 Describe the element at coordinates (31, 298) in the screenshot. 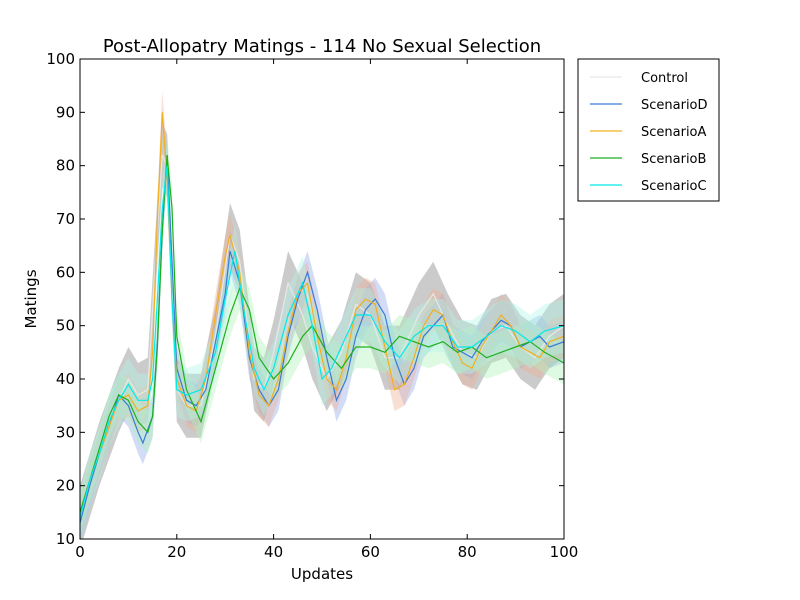

I see `y-axis-title: Matings` at that location.